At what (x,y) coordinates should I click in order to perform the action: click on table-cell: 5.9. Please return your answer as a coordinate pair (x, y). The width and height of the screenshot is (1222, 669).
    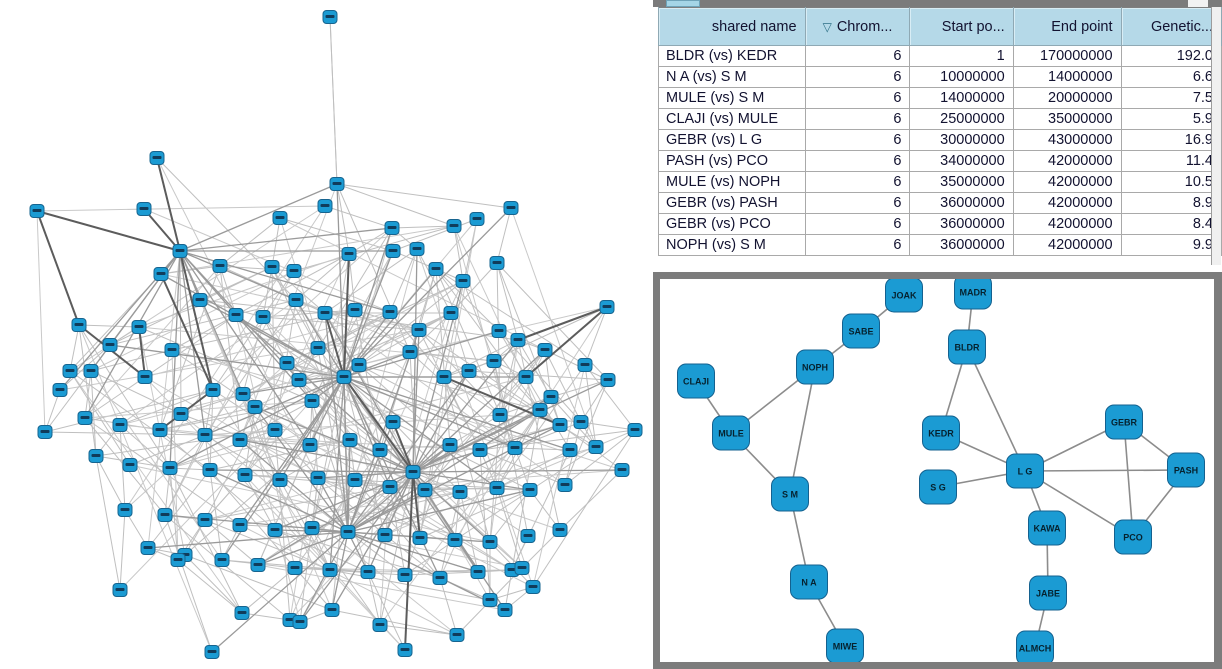
    Looking at the image, I should click on (1171, 119).